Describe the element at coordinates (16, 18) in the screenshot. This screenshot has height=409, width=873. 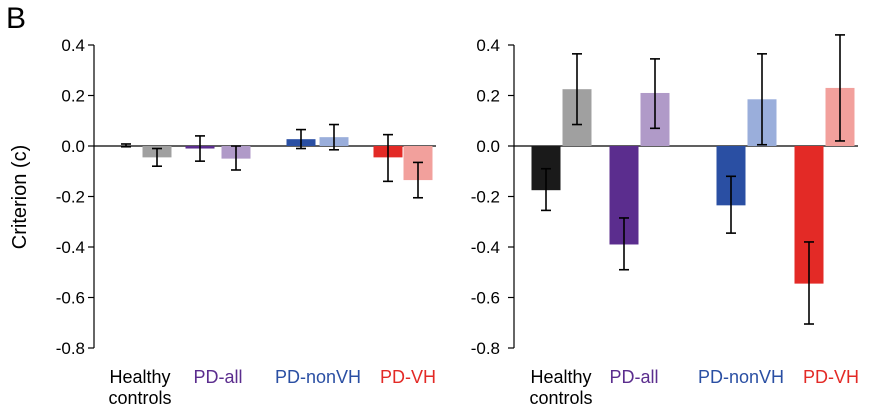
I see `panel-letter: B` at that location.